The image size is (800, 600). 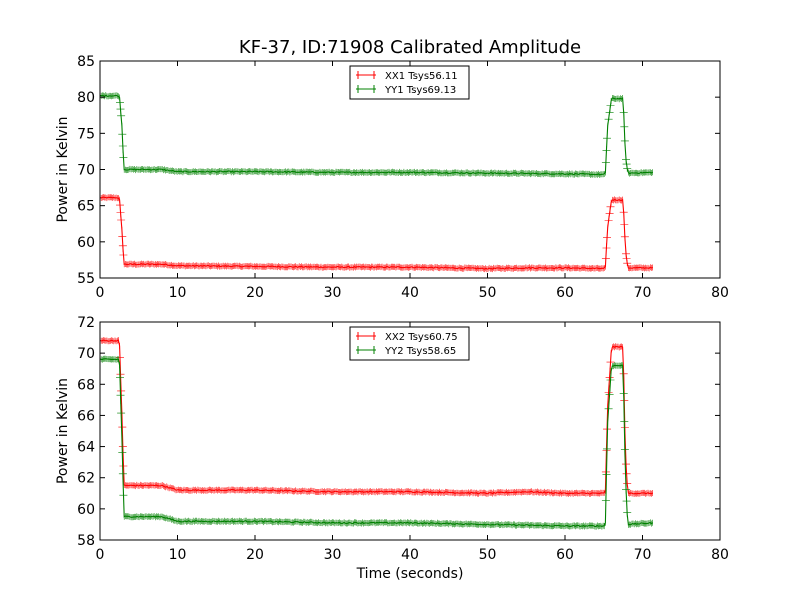 What do you see at coordinates (420, 90) in the screenshot?
I see `legend-label: YY1 Tsys69.13` at bounding box center [420, 90].